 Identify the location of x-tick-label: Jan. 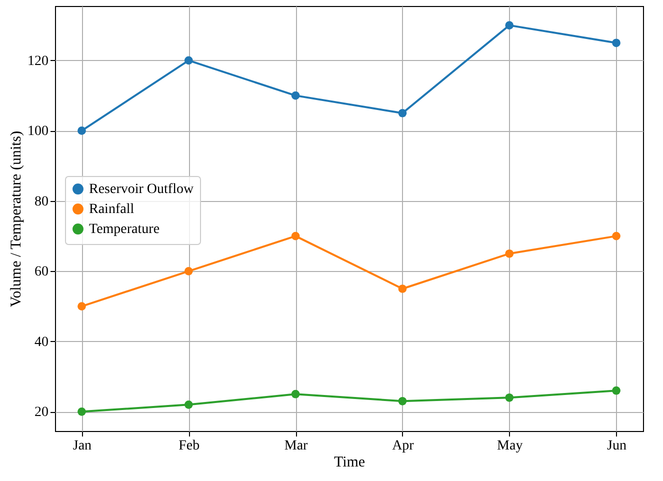
(82, 446).